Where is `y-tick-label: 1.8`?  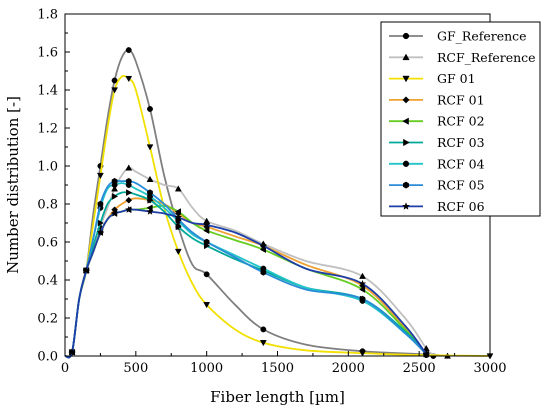 y-tick-label: 1.8 is located at coordinates (47, 15).